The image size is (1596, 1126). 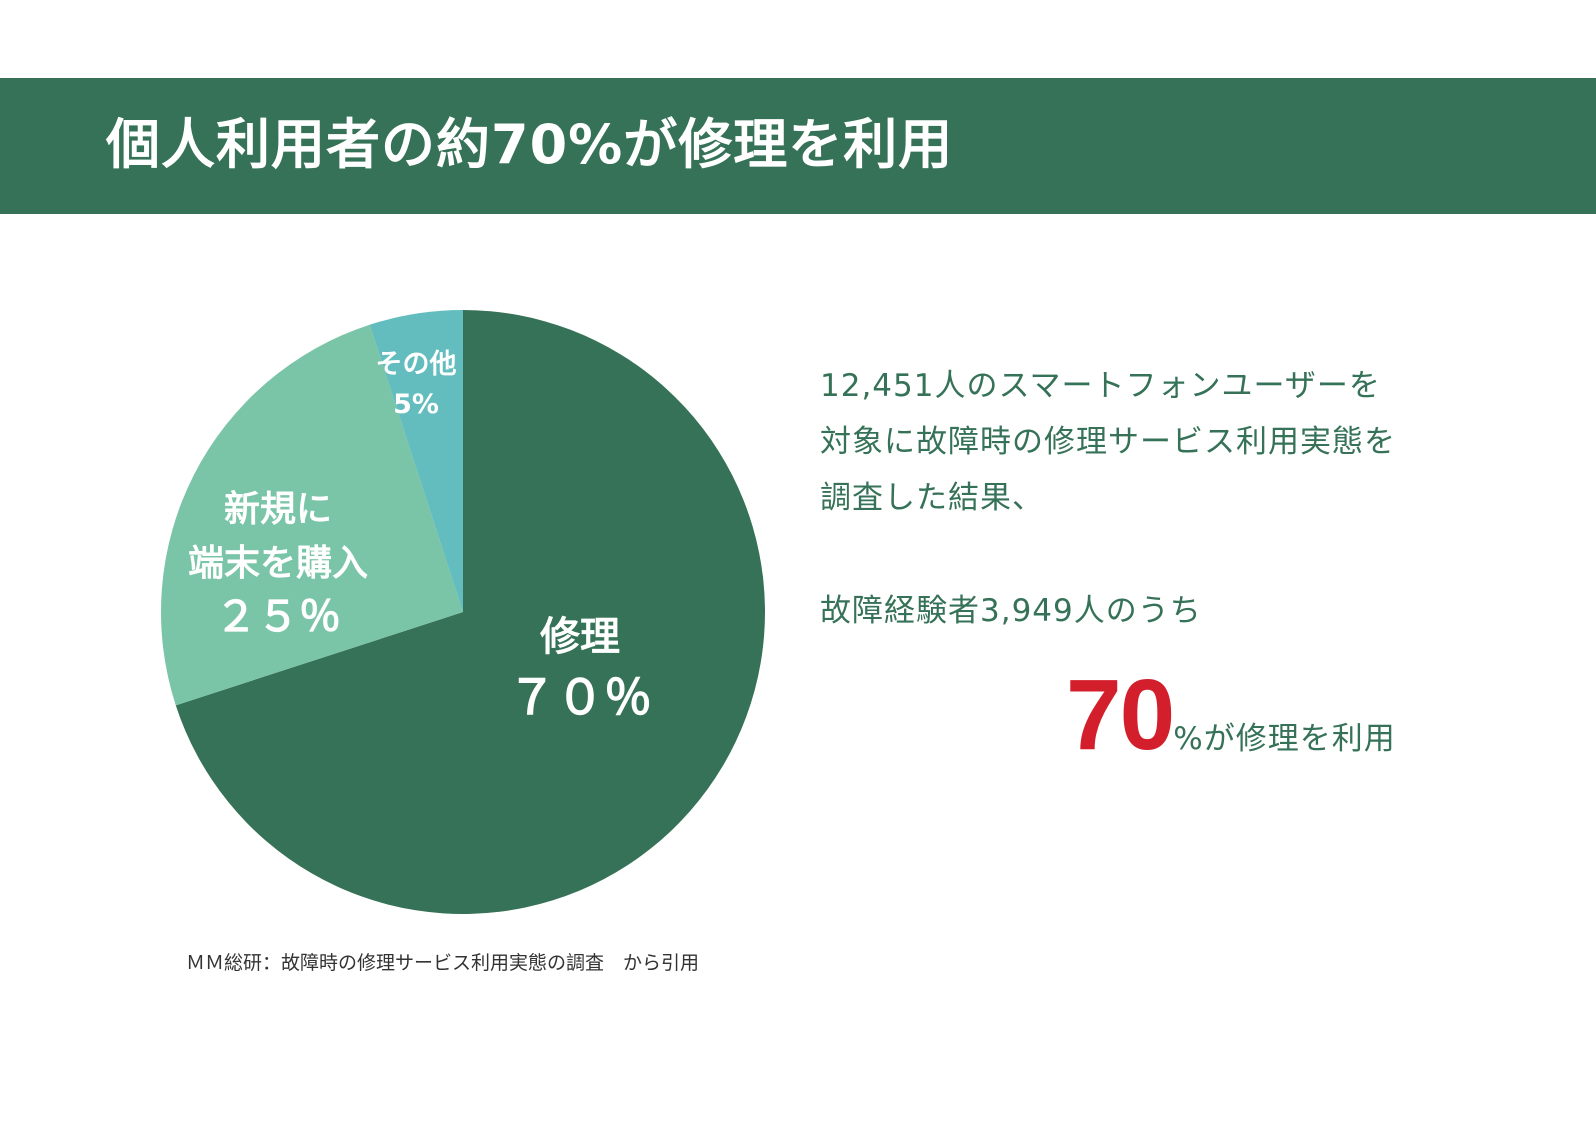 I want to click on pie-slice-label-0-0: 修理, so click(x=580, y=637).